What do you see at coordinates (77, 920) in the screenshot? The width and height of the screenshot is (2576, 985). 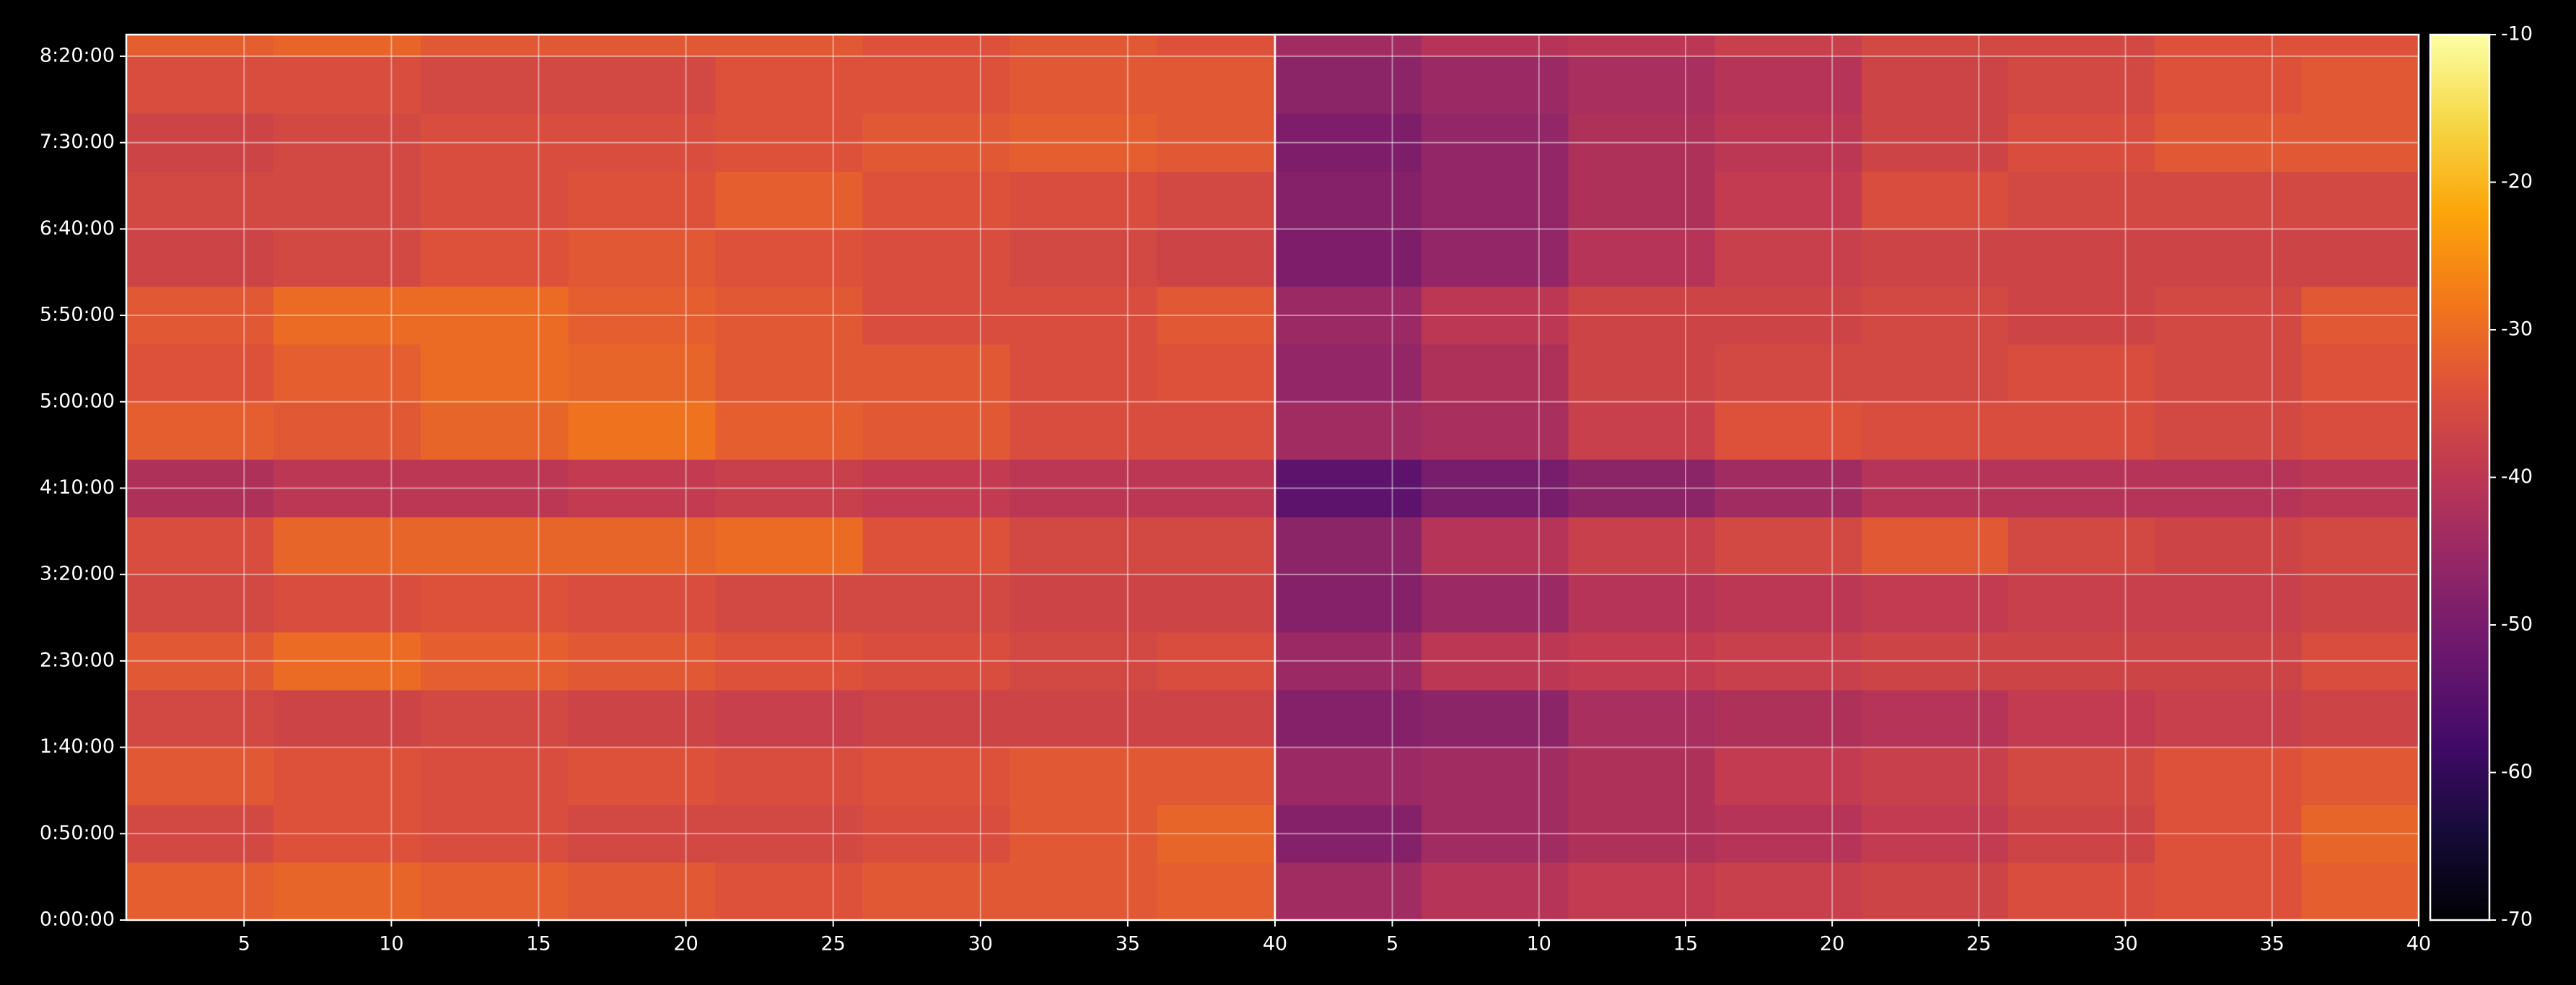 I see `y-tick-label: 0:00:00` at bounding box center [77, 920].